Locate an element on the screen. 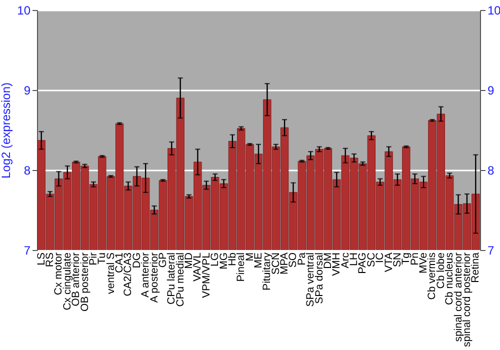 Image resolution: width=500 pixels, height=350 pixels. y-tick-label: 7 is located at coordinates (27, 251).